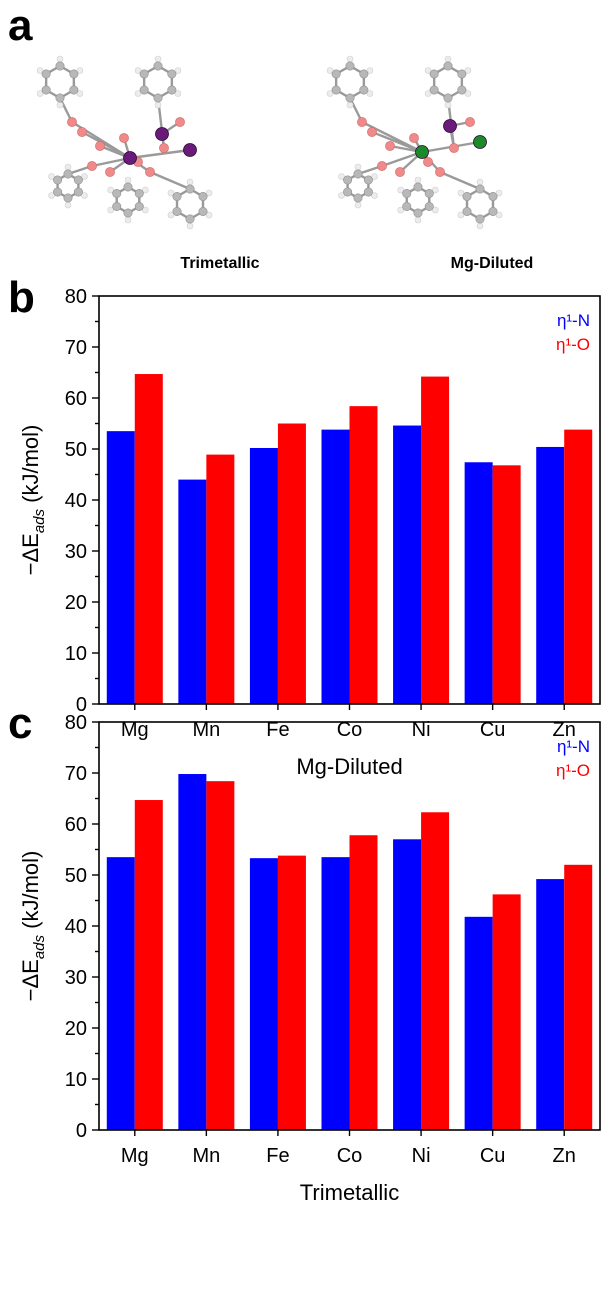 This screenshot has height=1289, width=609. I want to click on chart-c-x-tick-label: Cu, so click(493, 1156).